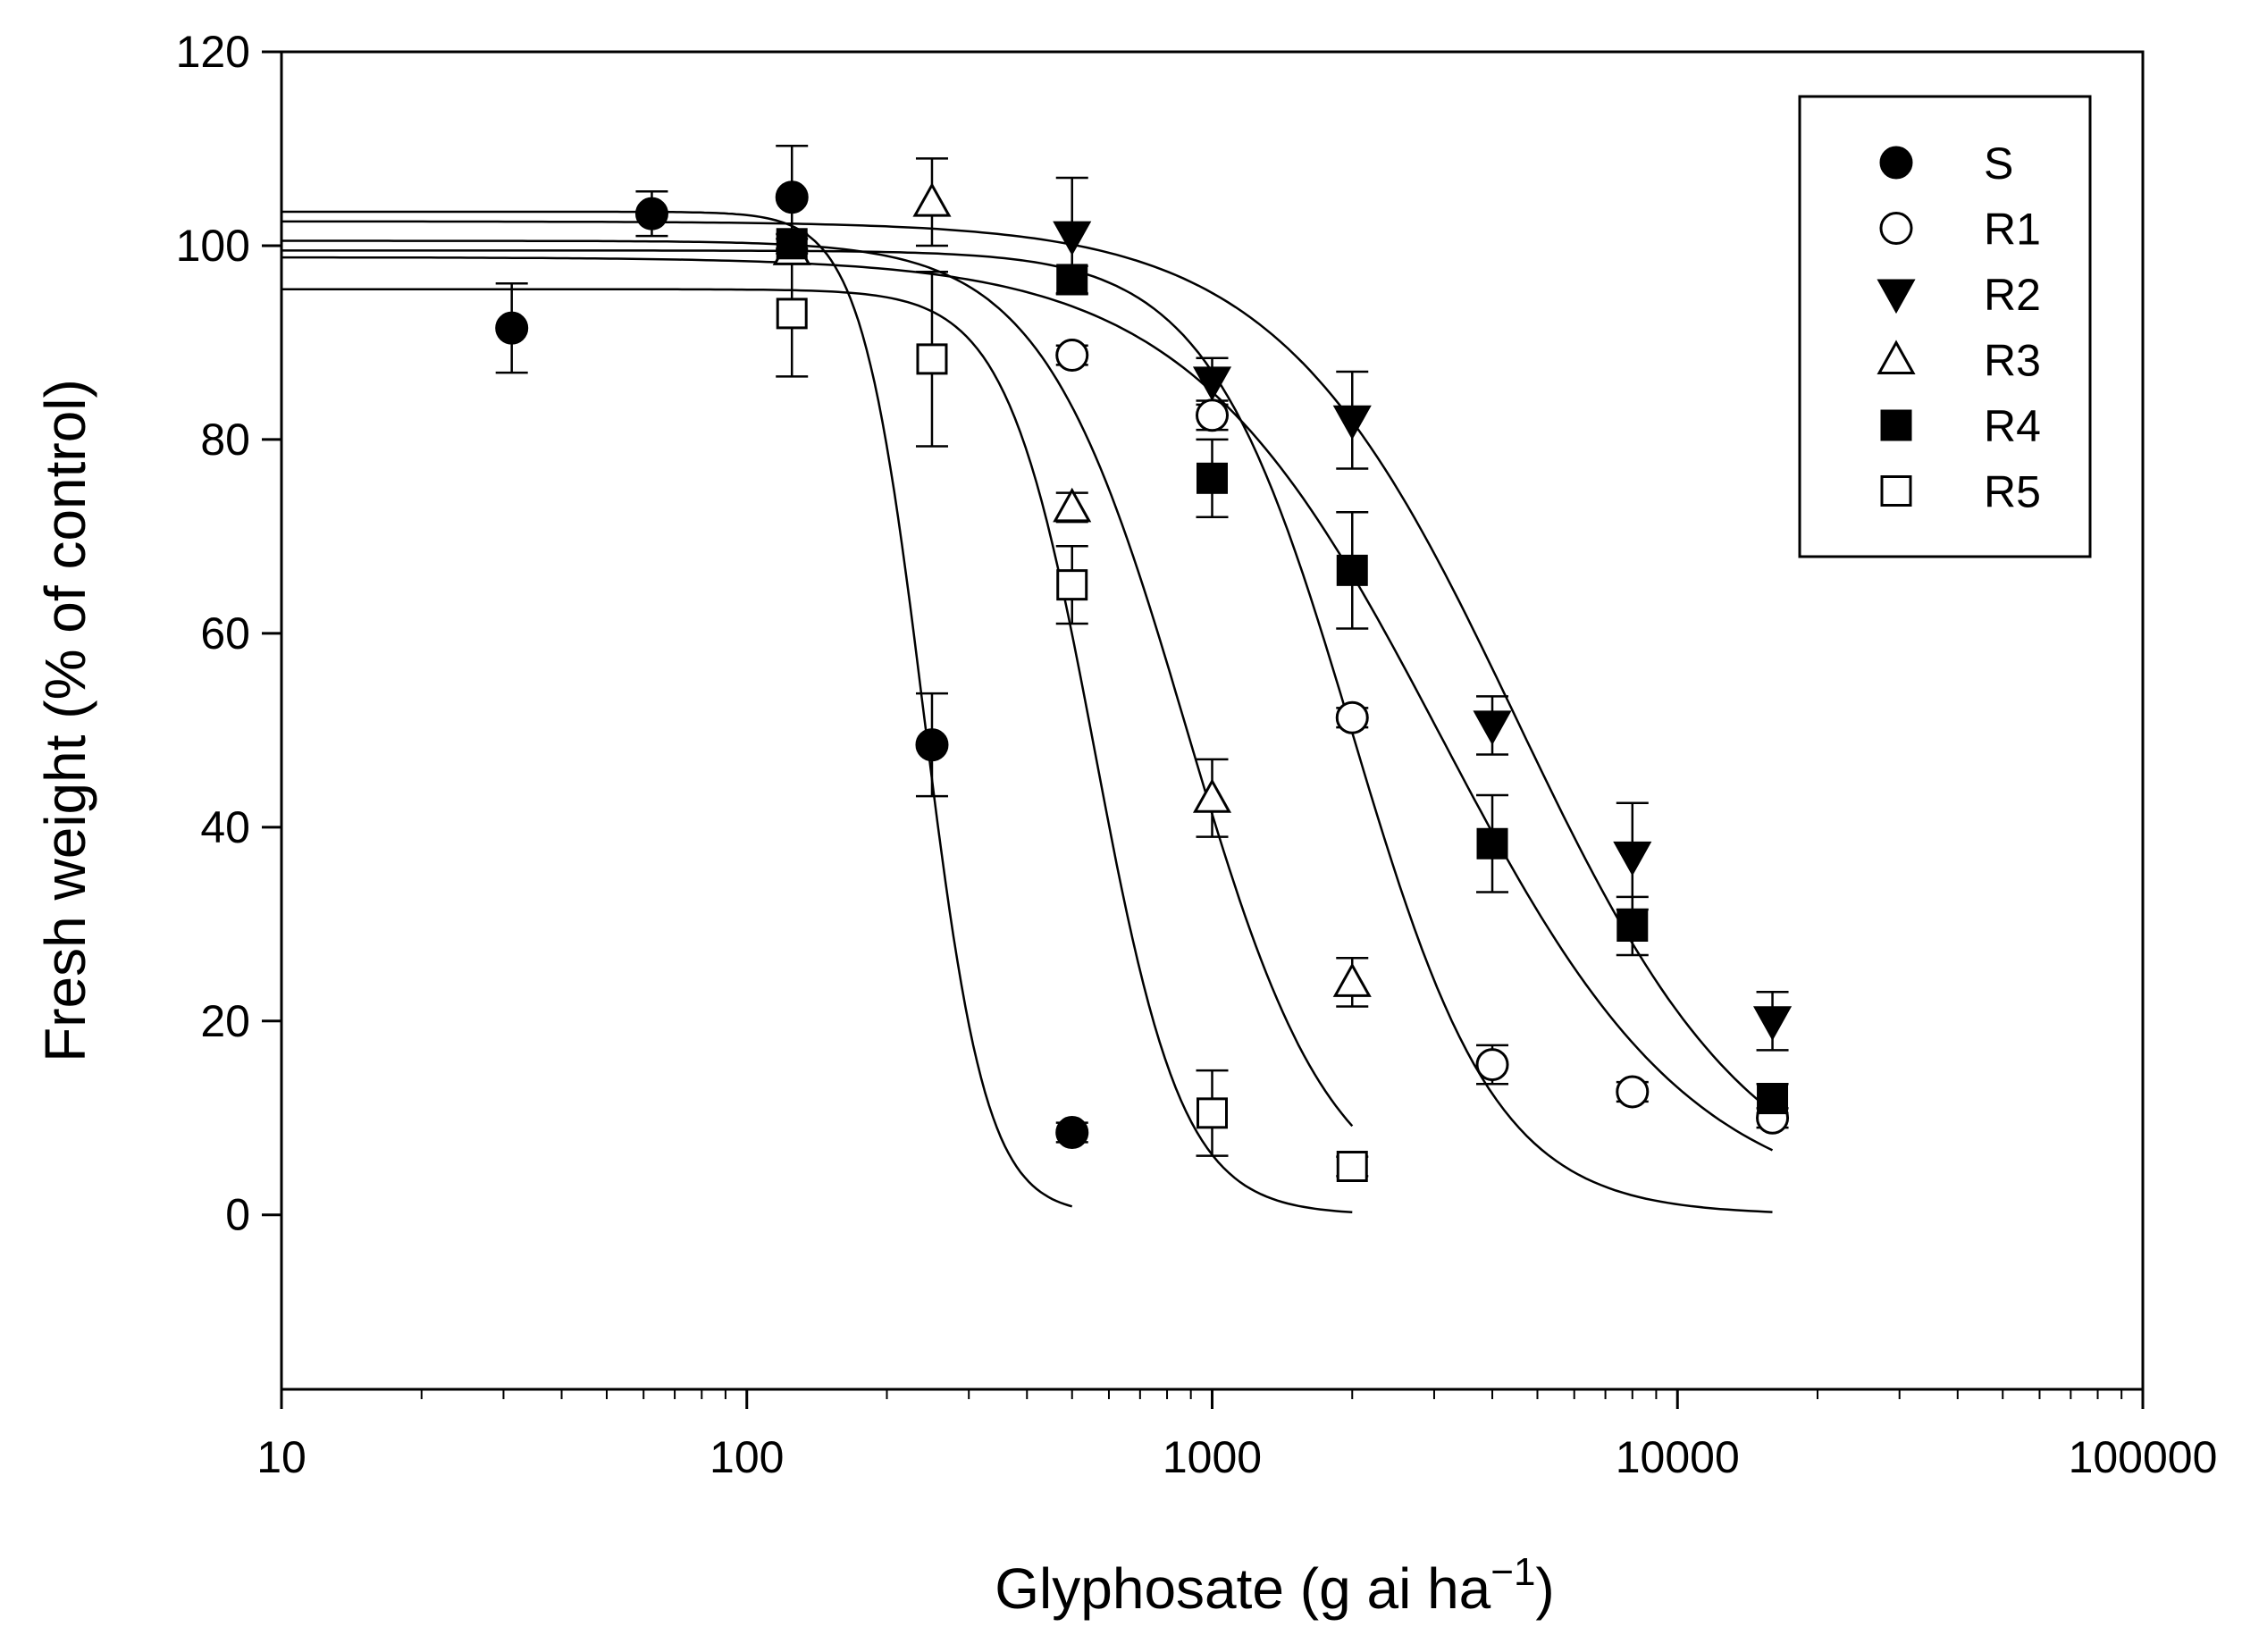 This screenshot has height=1652, width=2242. I want to click on y-tick-label: 80, so click(225, 440).